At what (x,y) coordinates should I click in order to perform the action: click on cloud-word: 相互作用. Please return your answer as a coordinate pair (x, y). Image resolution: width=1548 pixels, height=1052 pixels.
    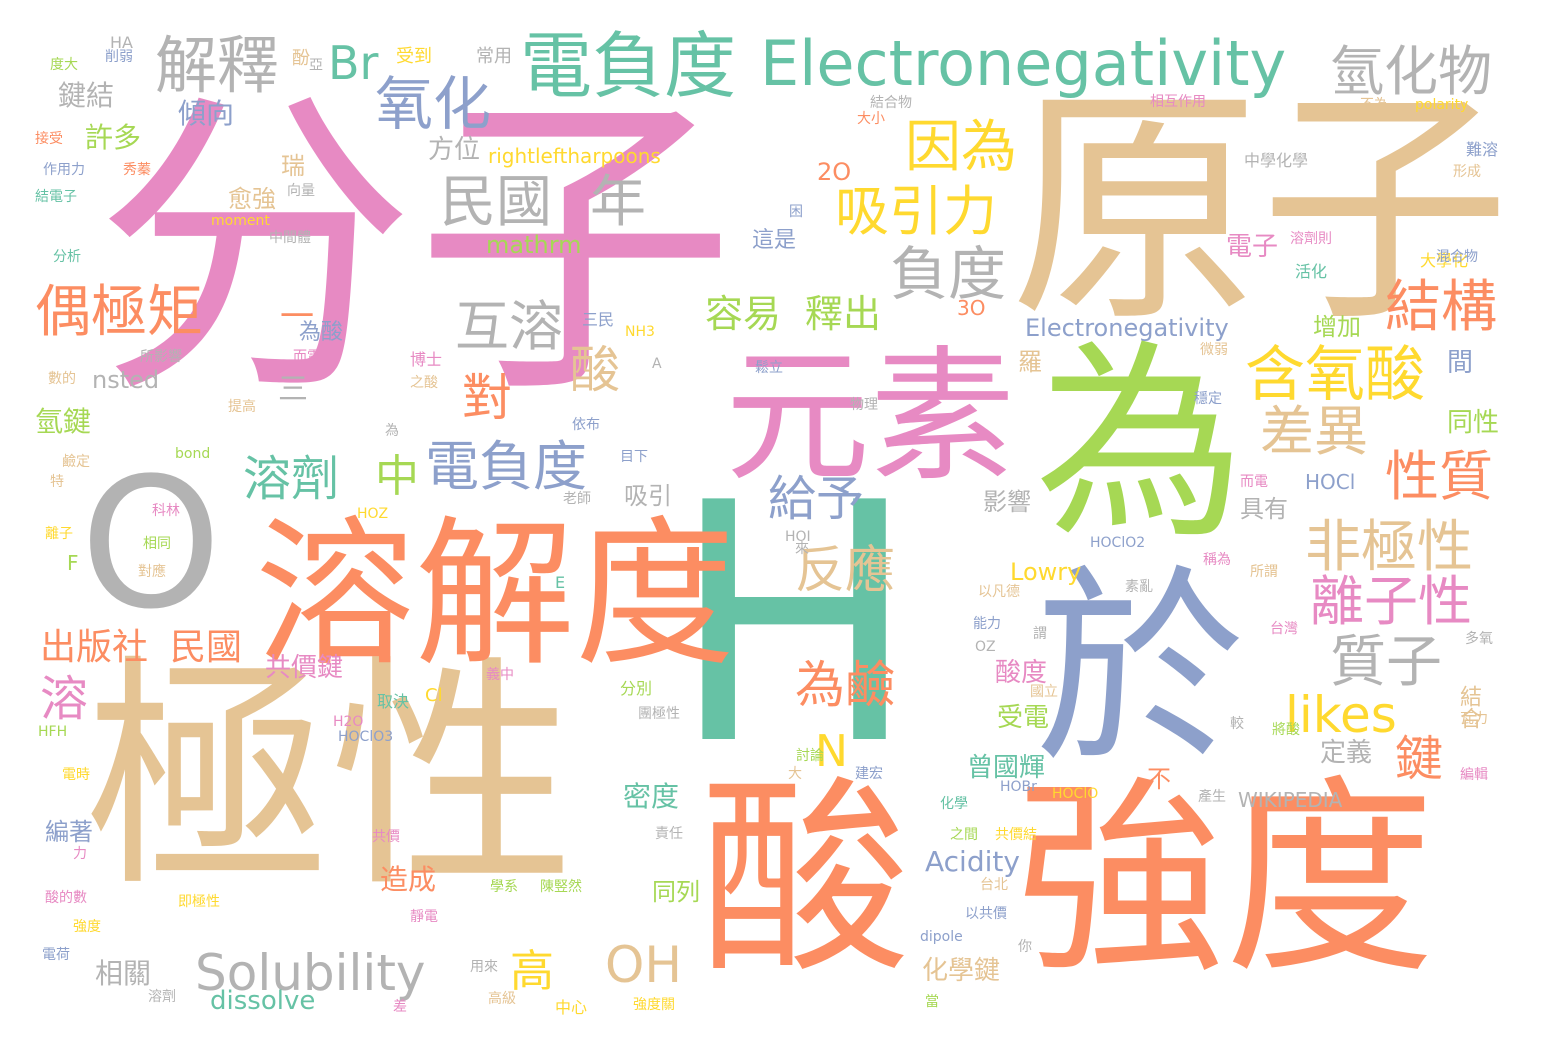
    Looking at the image, I should click on (1178, 102).